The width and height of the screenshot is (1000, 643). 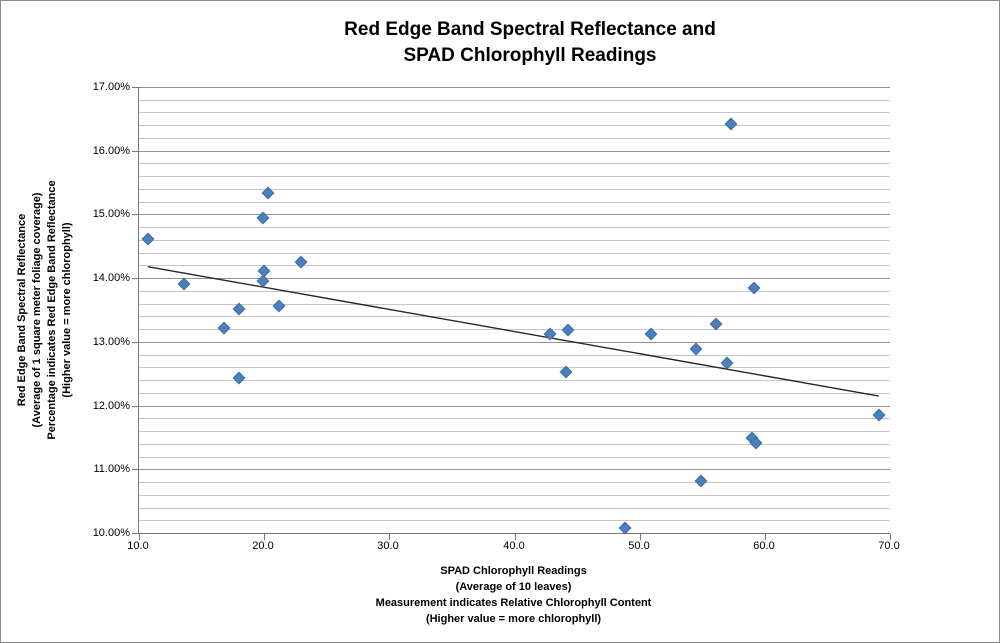 What do you see at coordinates (111, 151) in the screenshot?
I see `y-tick-label: 16.00%` at bounding box center [111, 151].